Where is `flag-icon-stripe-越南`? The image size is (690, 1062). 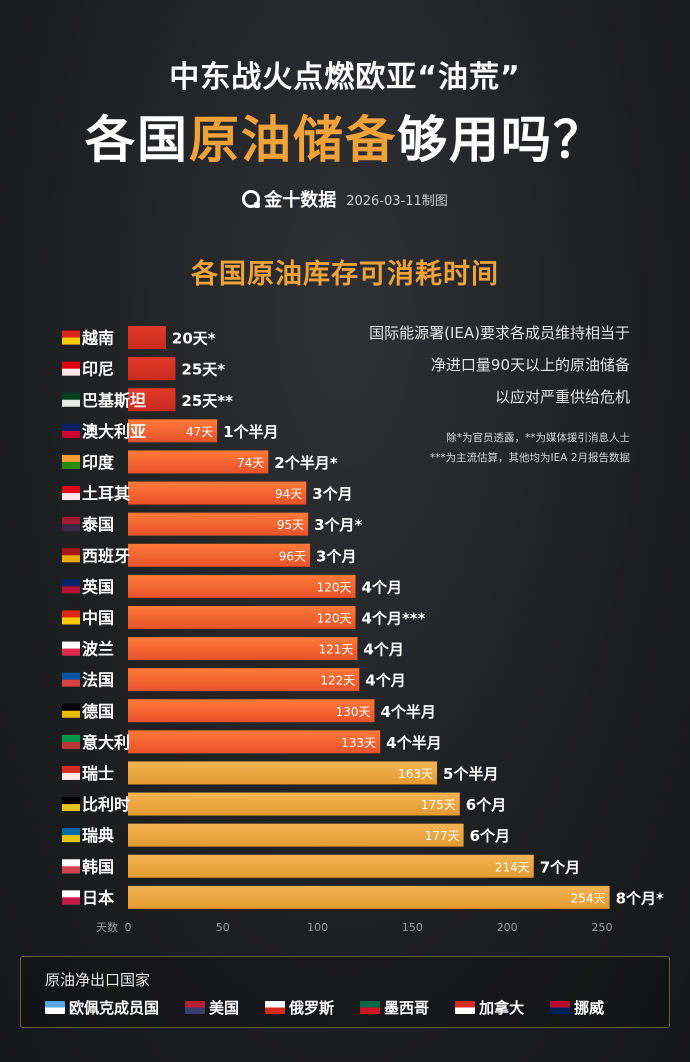
flag-icon-stripe-越南 is located at coordinates (71, 341).